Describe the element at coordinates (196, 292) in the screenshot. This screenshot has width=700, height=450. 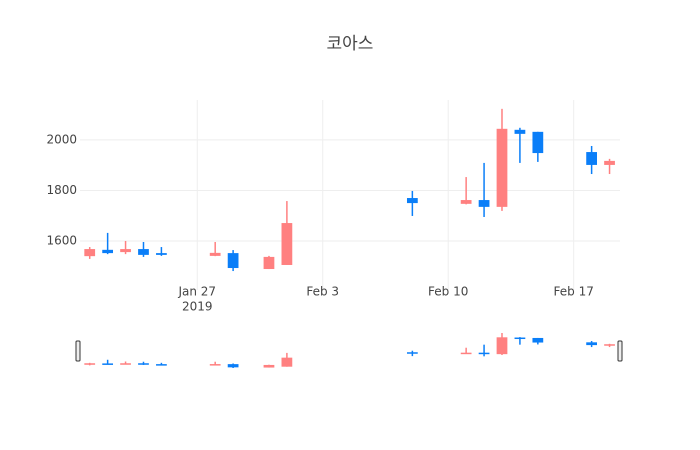
I see `x-tick-label: Jan 27` at that location.